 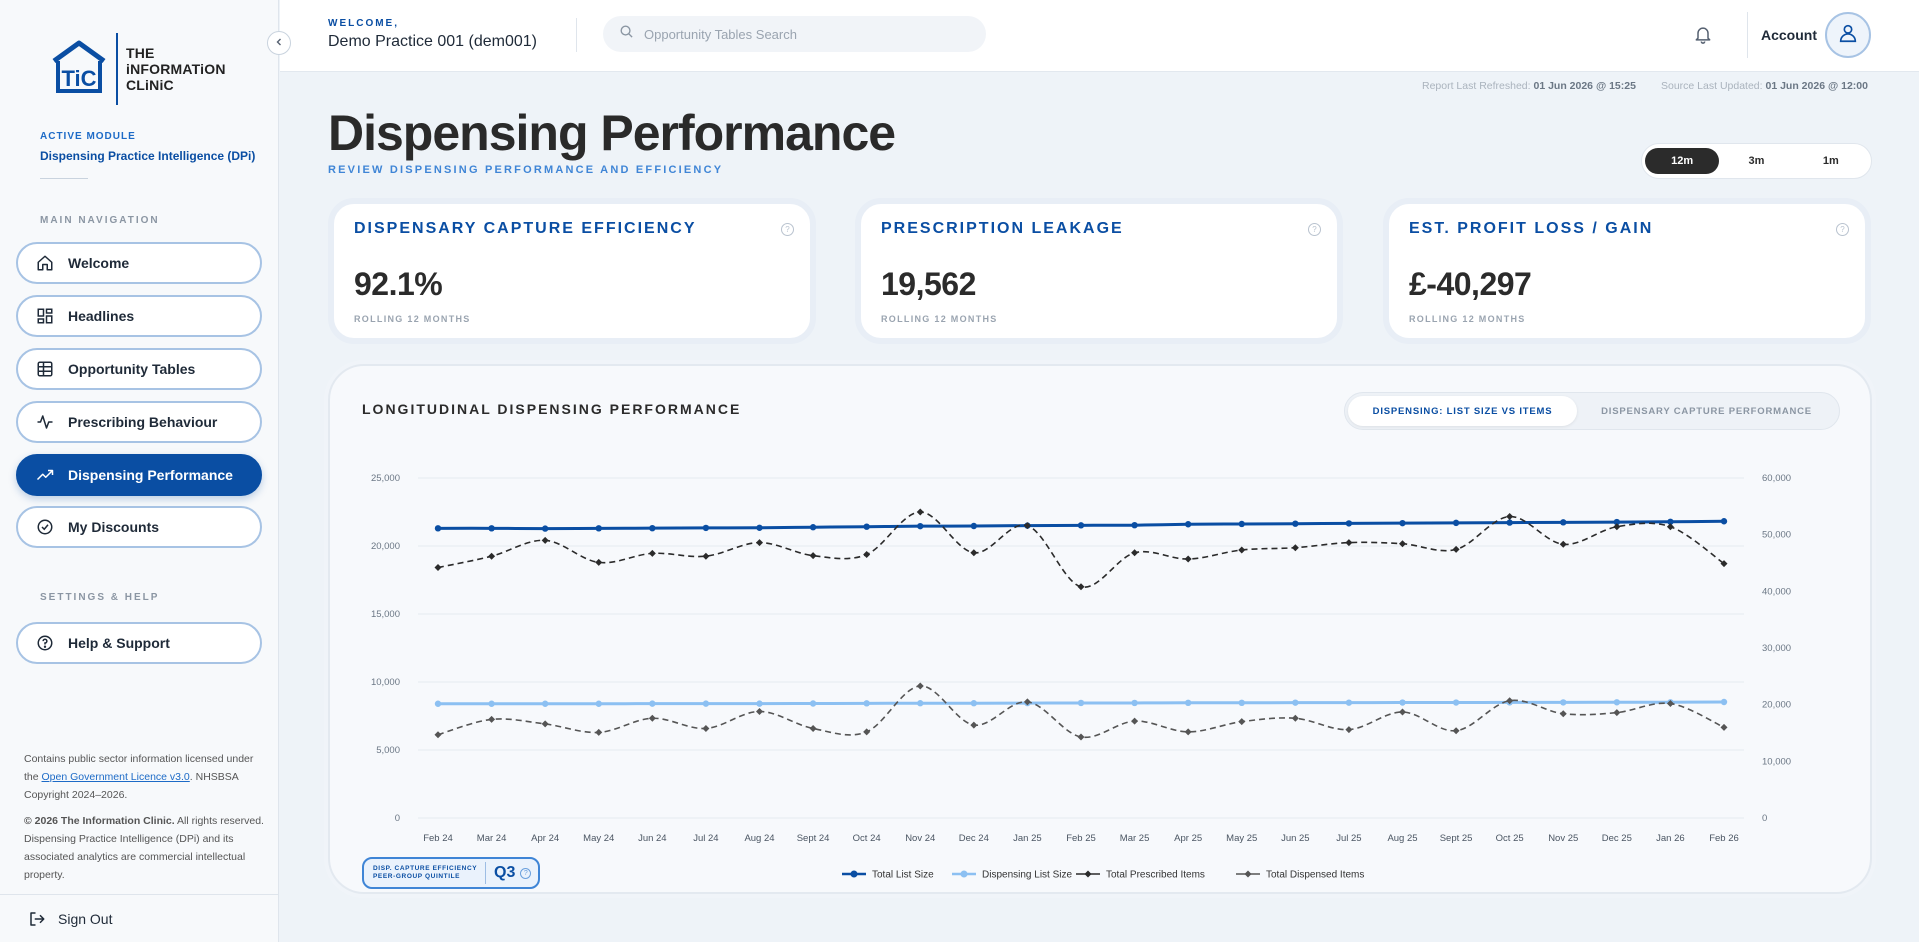 What do you see at coordinates (176, 69) in the screenshot?
I see `logo-wordmark: THE iNFORMATiON CLiNiC` at bounding box center [176, 69].